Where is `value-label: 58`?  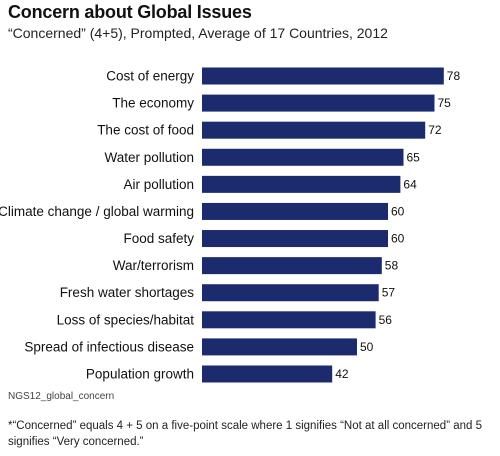
value-label: 58 is located at coordinates (392, 266).